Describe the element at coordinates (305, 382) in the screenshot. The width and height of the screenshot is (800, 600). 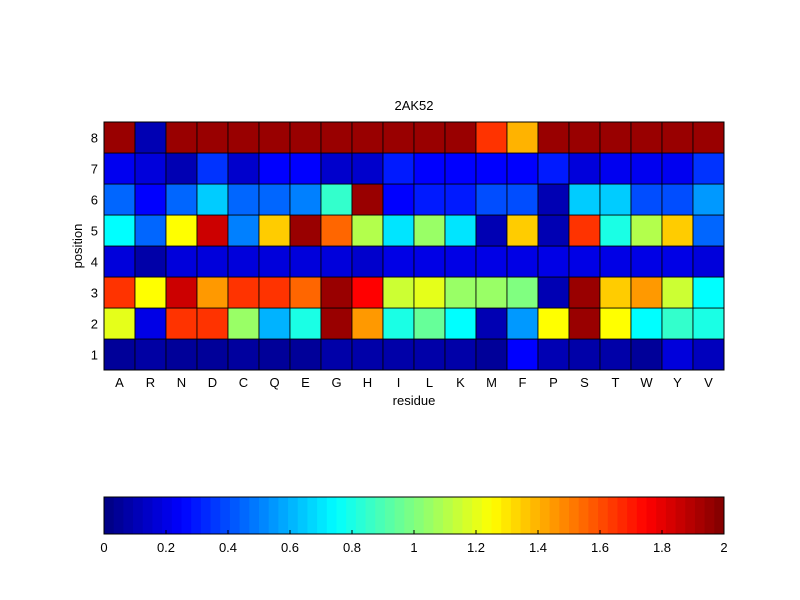
I see `x-tick-label: E` at that location.